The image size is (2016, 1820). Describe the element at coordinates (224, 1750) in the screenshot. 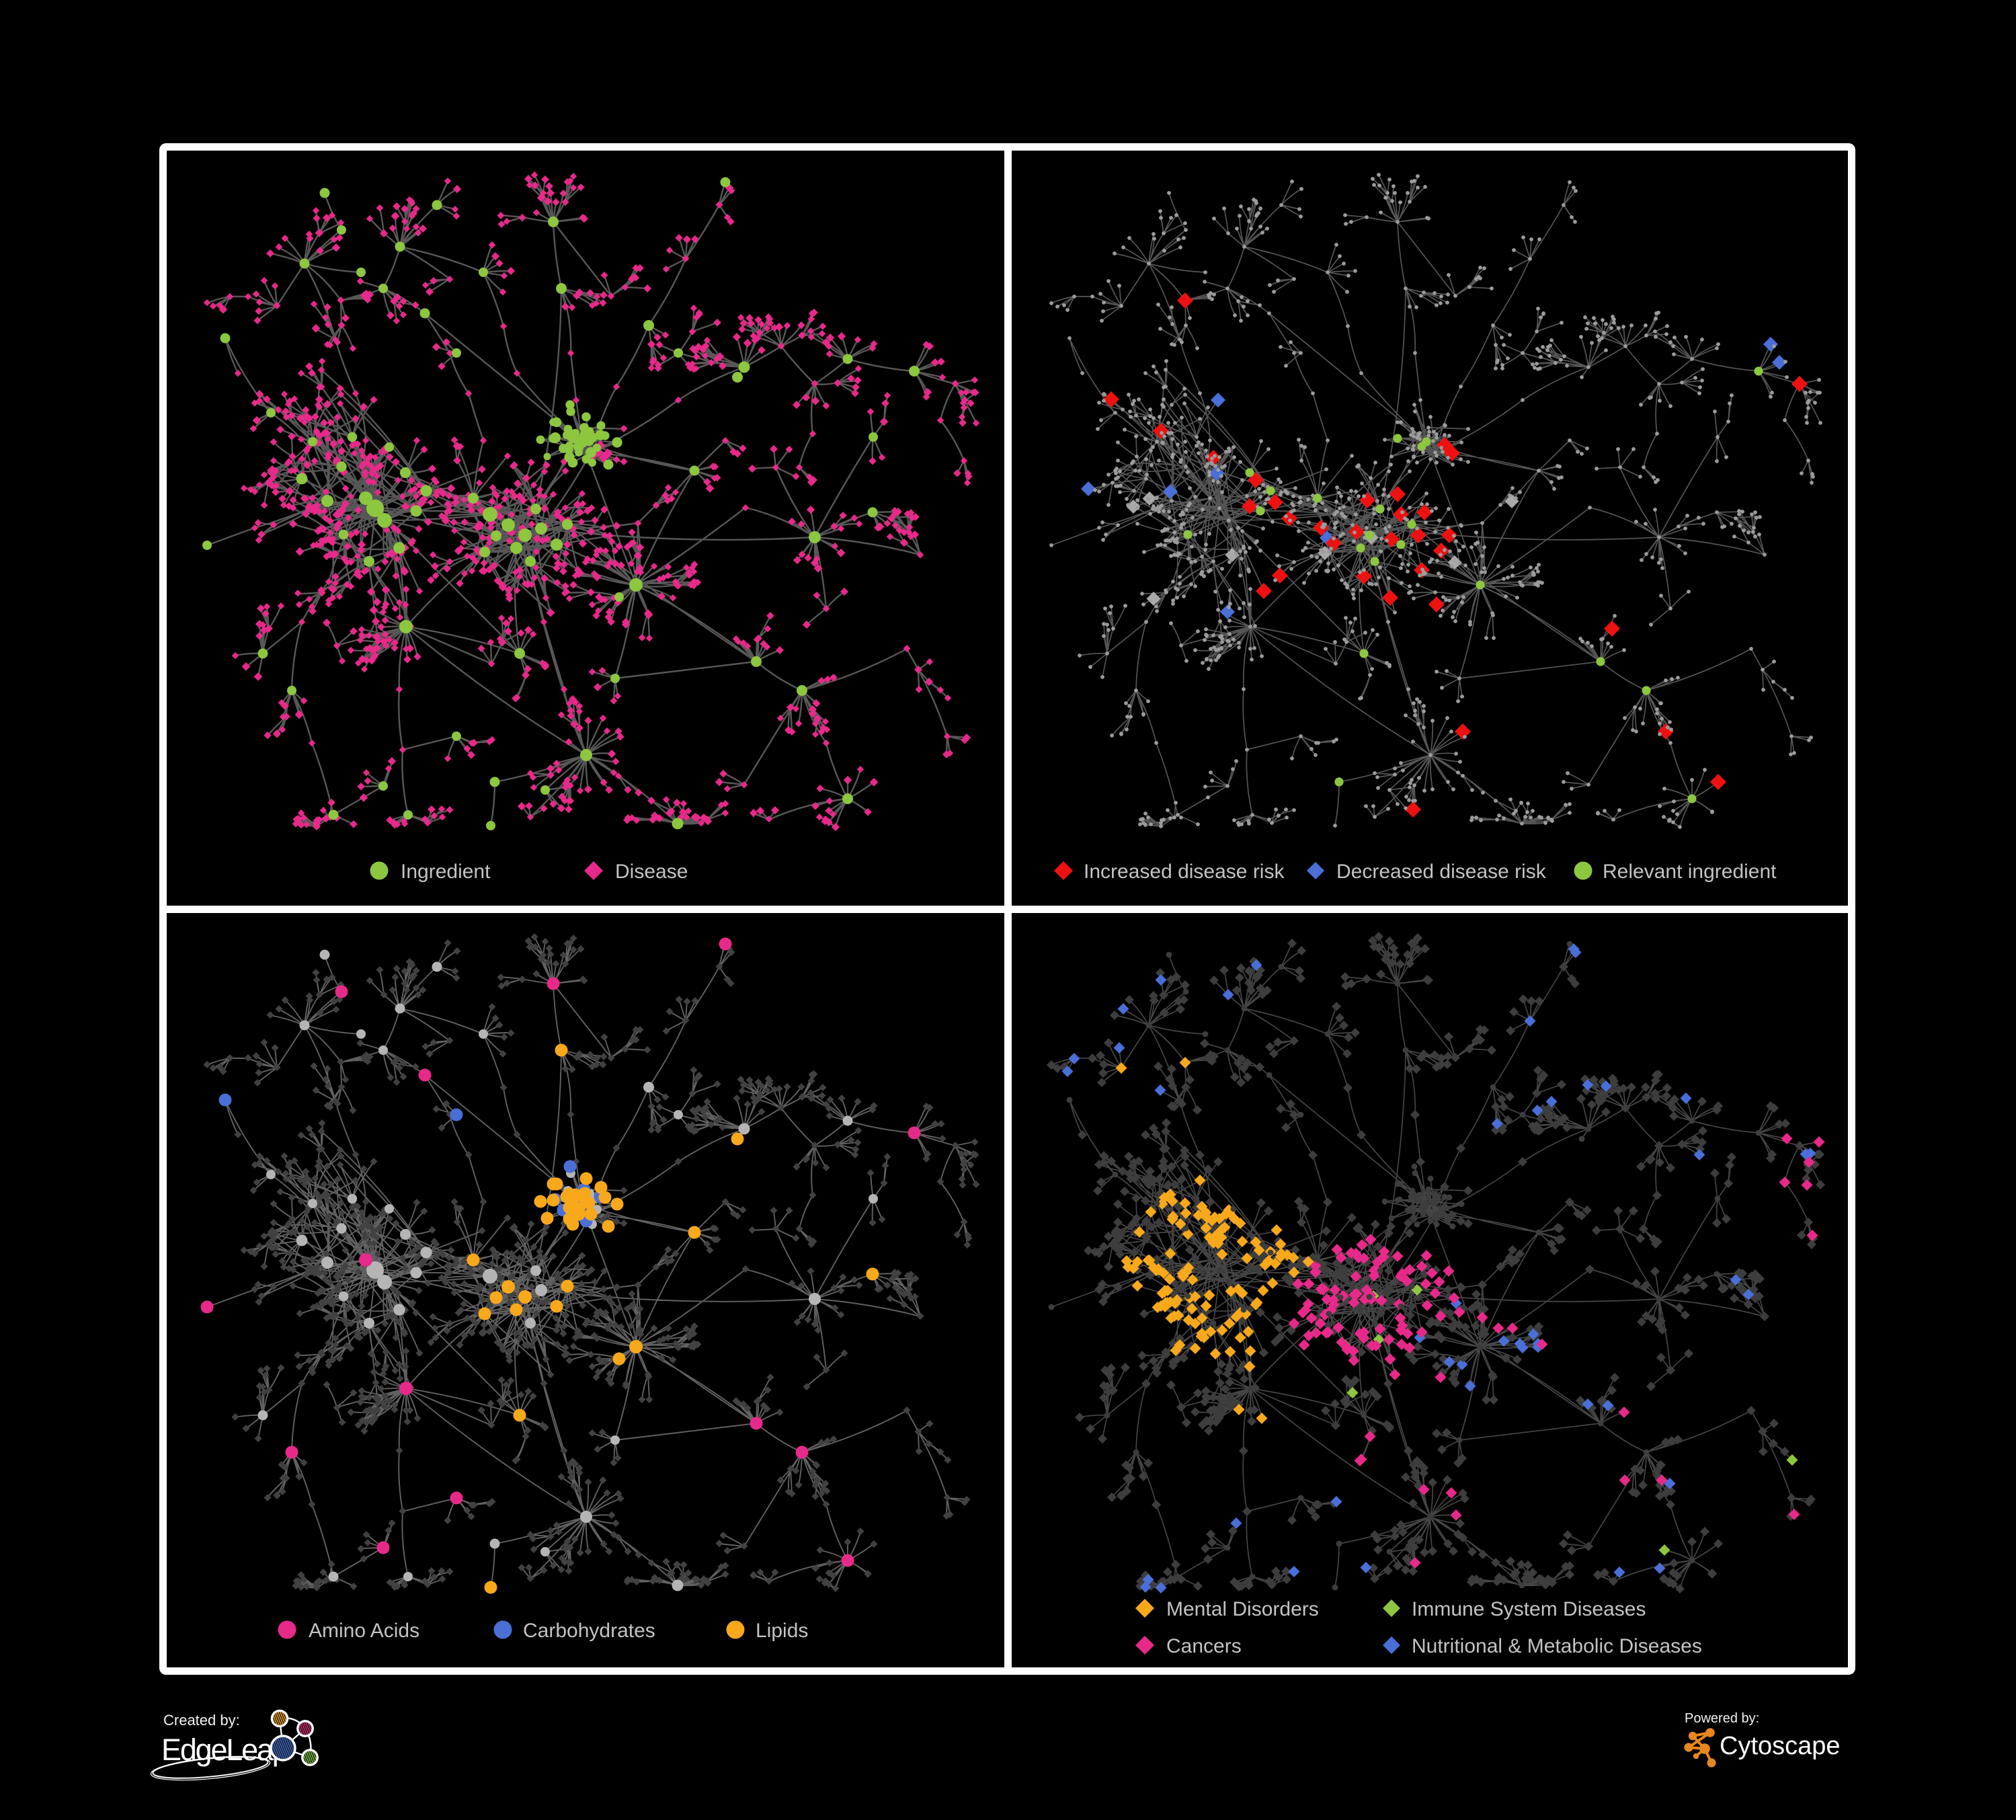

I see `svg-text: EdgeLeap` at that location.